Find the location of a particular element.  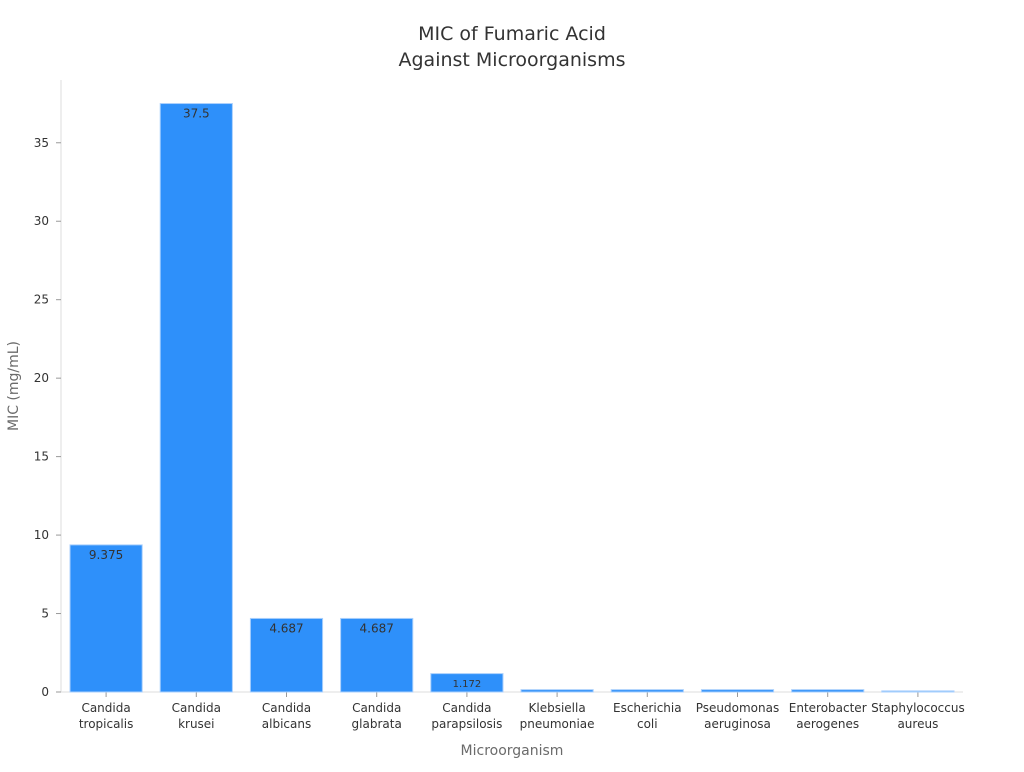

y-tick-label: 30 is located at coordinates (41, 221).